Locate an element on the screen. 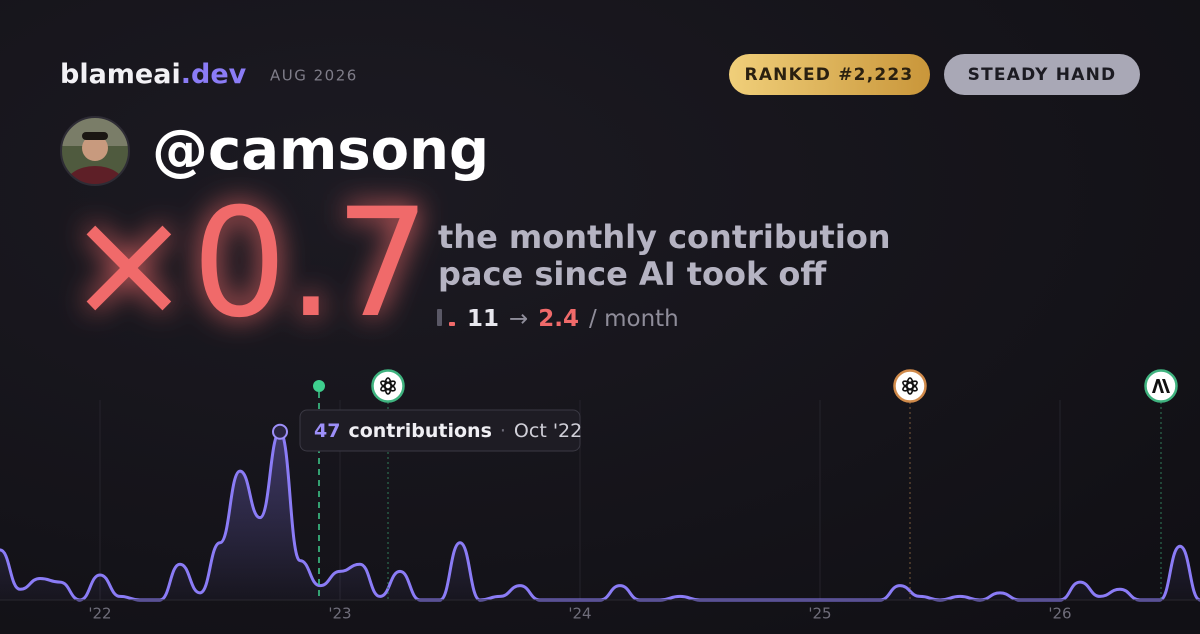  x-tick-label: '26 is located at coordinates (1059, 614).